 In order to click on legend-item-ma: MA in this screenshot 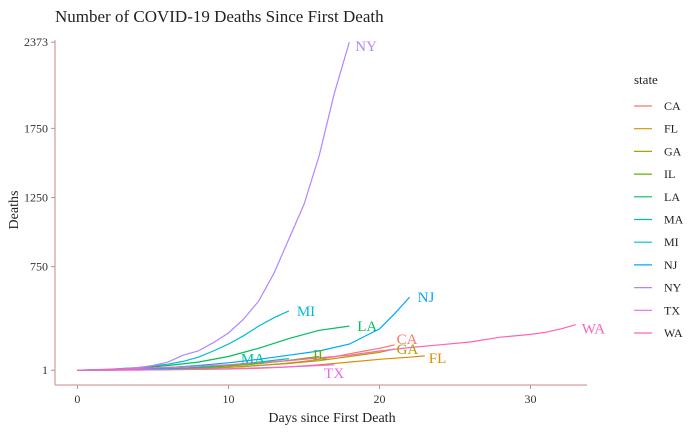, I will do `click(674, 220)`.